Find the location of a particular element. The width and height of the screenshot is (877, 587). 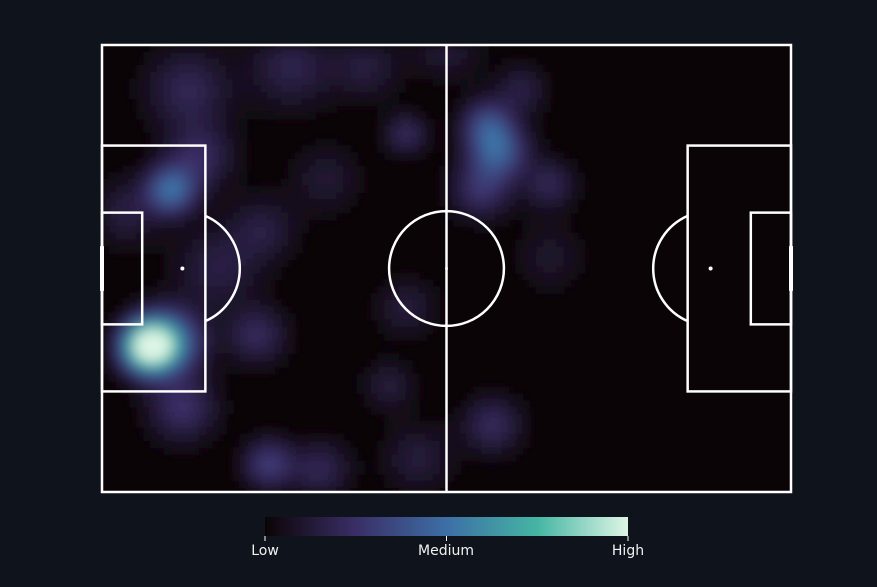

colorbar-tick-medium: Medium is located at coordinates (446, 551).